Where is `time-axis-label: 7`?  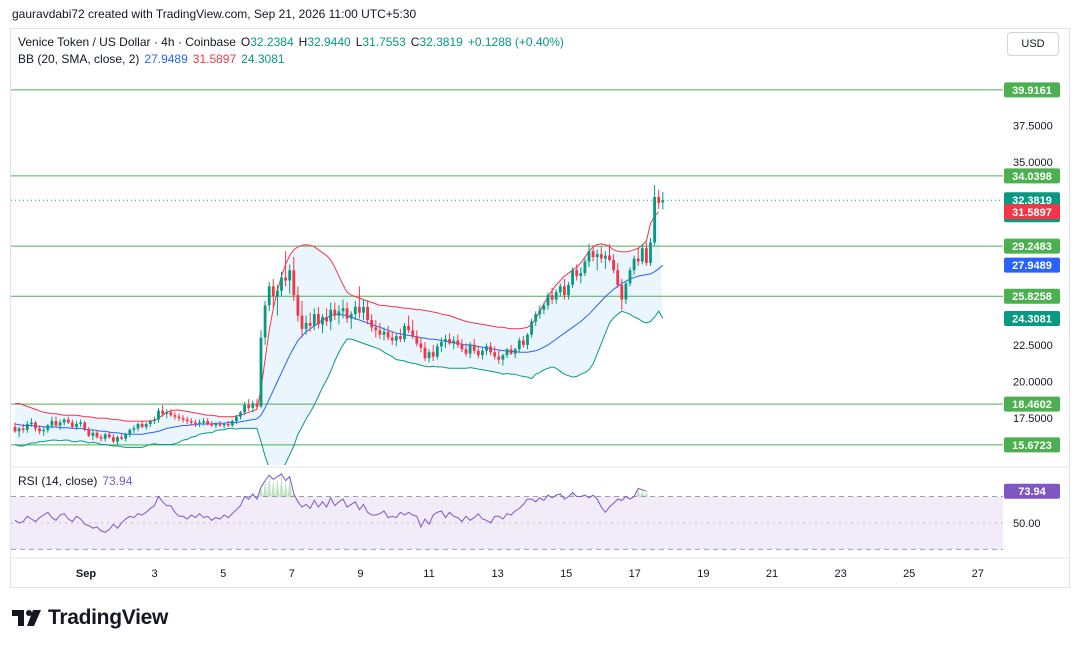 time-axis-label: 7 is located at coordinates (292, 574).